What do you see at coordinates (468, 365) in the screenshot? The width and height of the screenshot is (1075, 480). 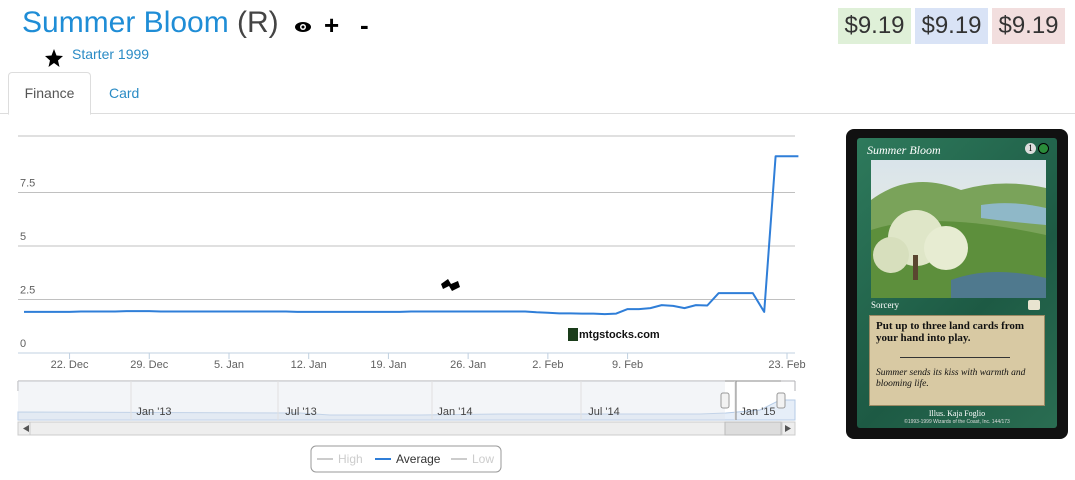 I see `x-tick-label: 26. Jan` at bounding box center [468, 365].